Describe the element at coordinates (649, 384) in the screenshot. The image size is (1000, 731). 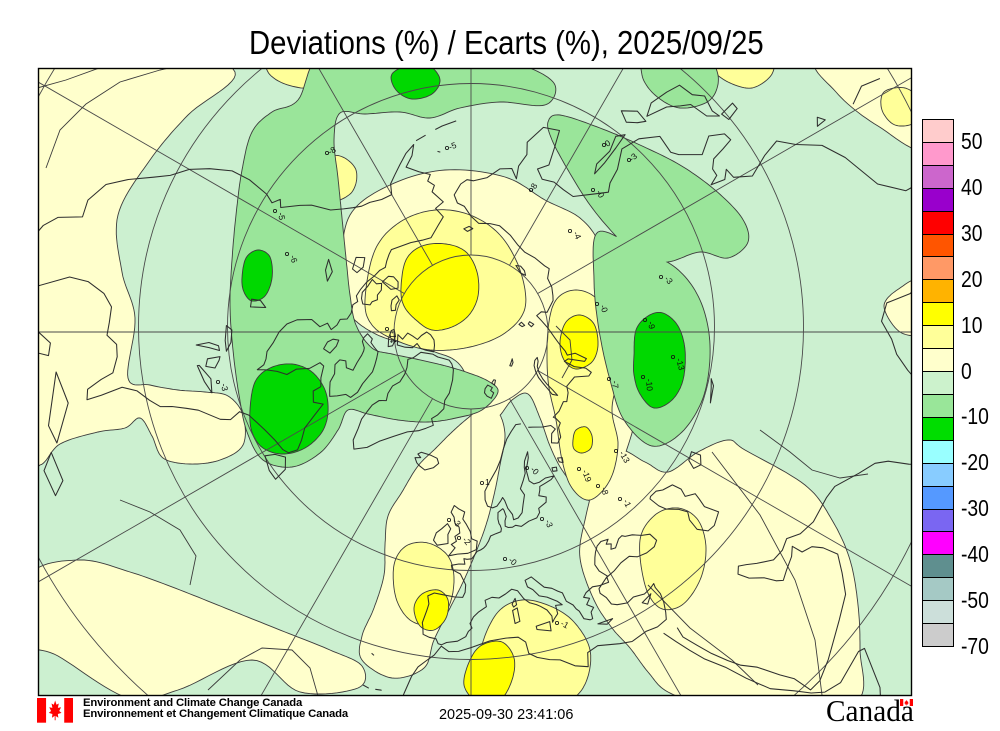
I see `svg-text: -10` at that location.